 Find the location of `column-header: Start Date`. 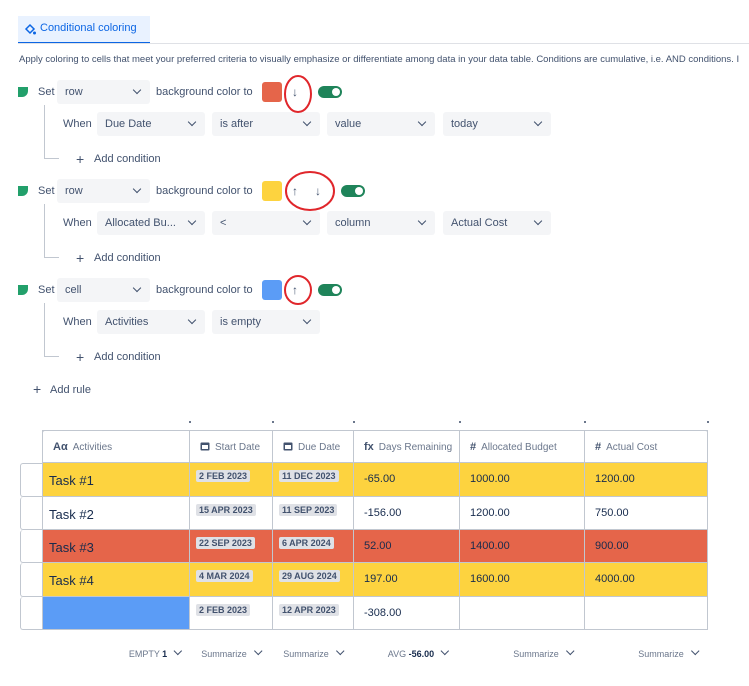

column-header: Start Date is located at coordinates (231, 446).